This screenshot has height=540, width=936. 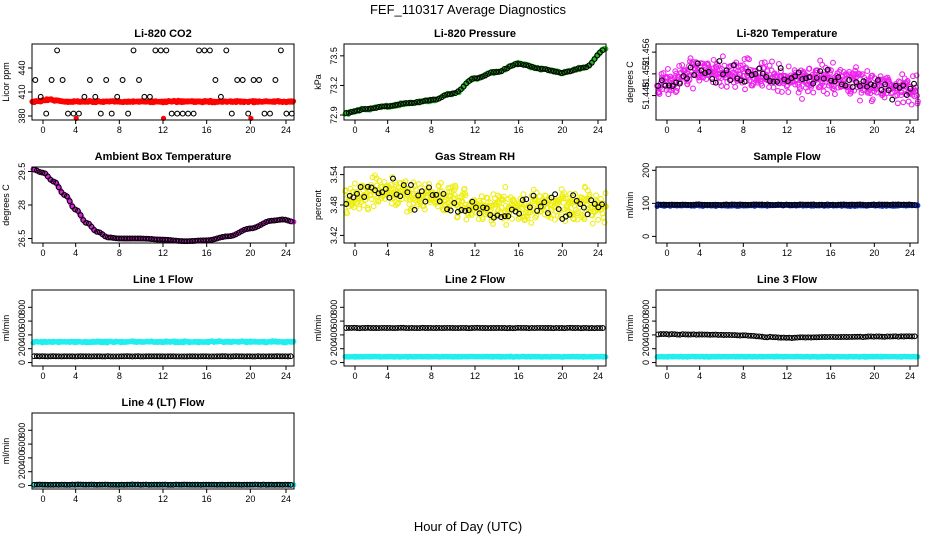 I want to click on y-tick-label: 600, so click(x=334, y=321).